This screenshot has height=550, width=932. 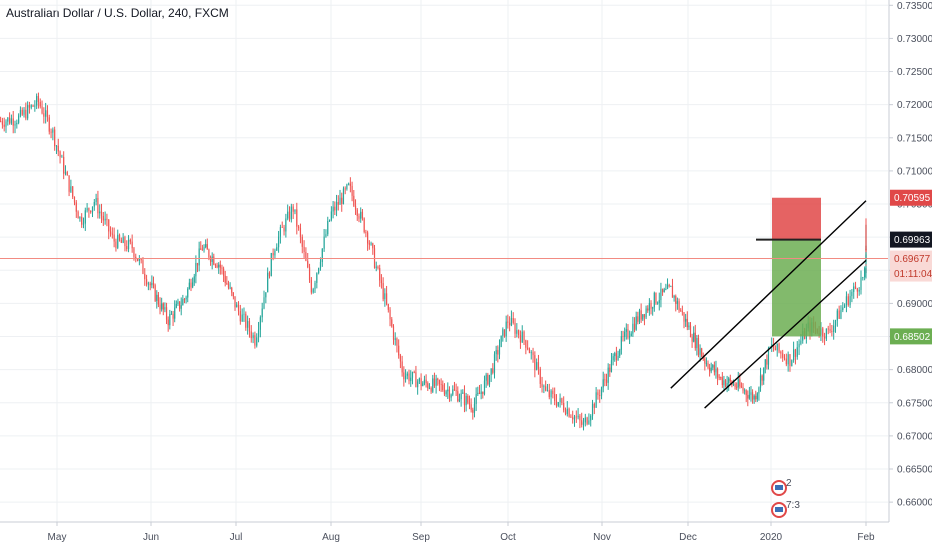 I want to click on event-marker-2: 7:3, so click(x=785, y=509).